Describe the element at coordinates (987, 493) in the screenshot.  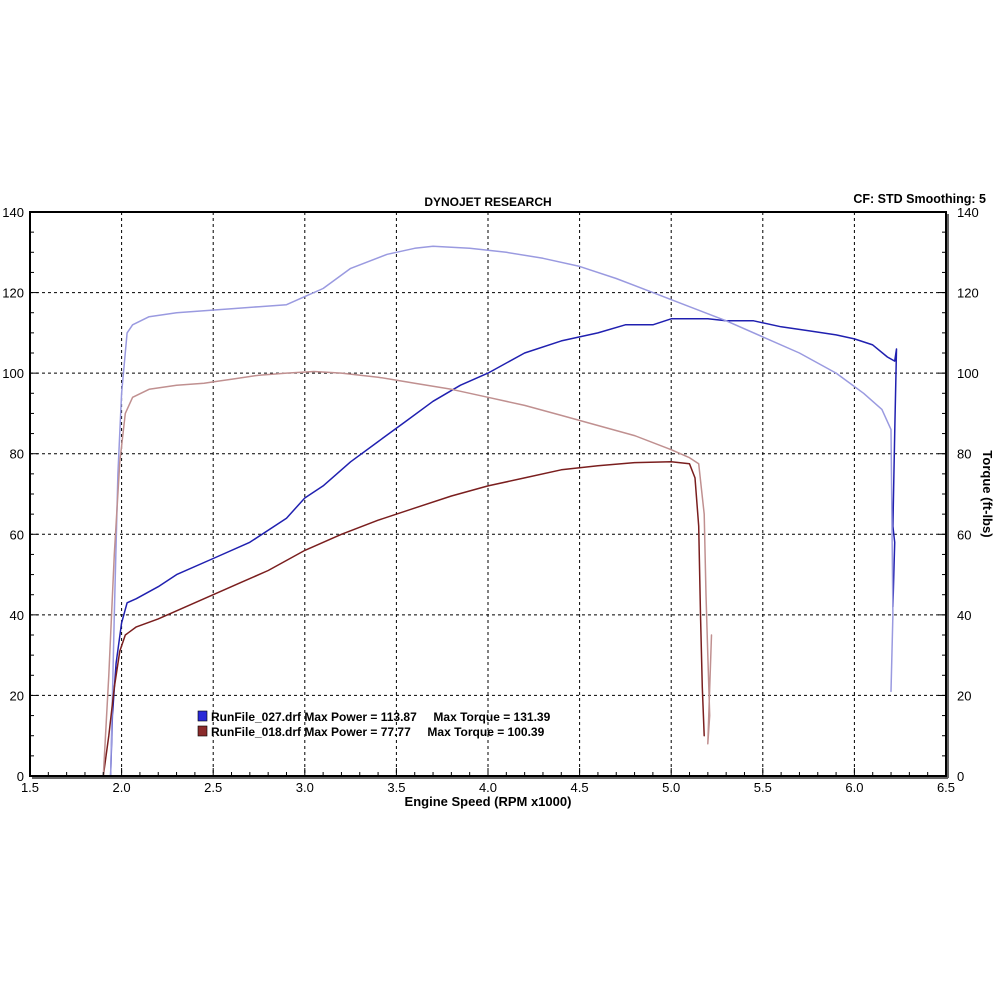
I see `y-axis-label-right: Torque (ft-lbs)` at that location.